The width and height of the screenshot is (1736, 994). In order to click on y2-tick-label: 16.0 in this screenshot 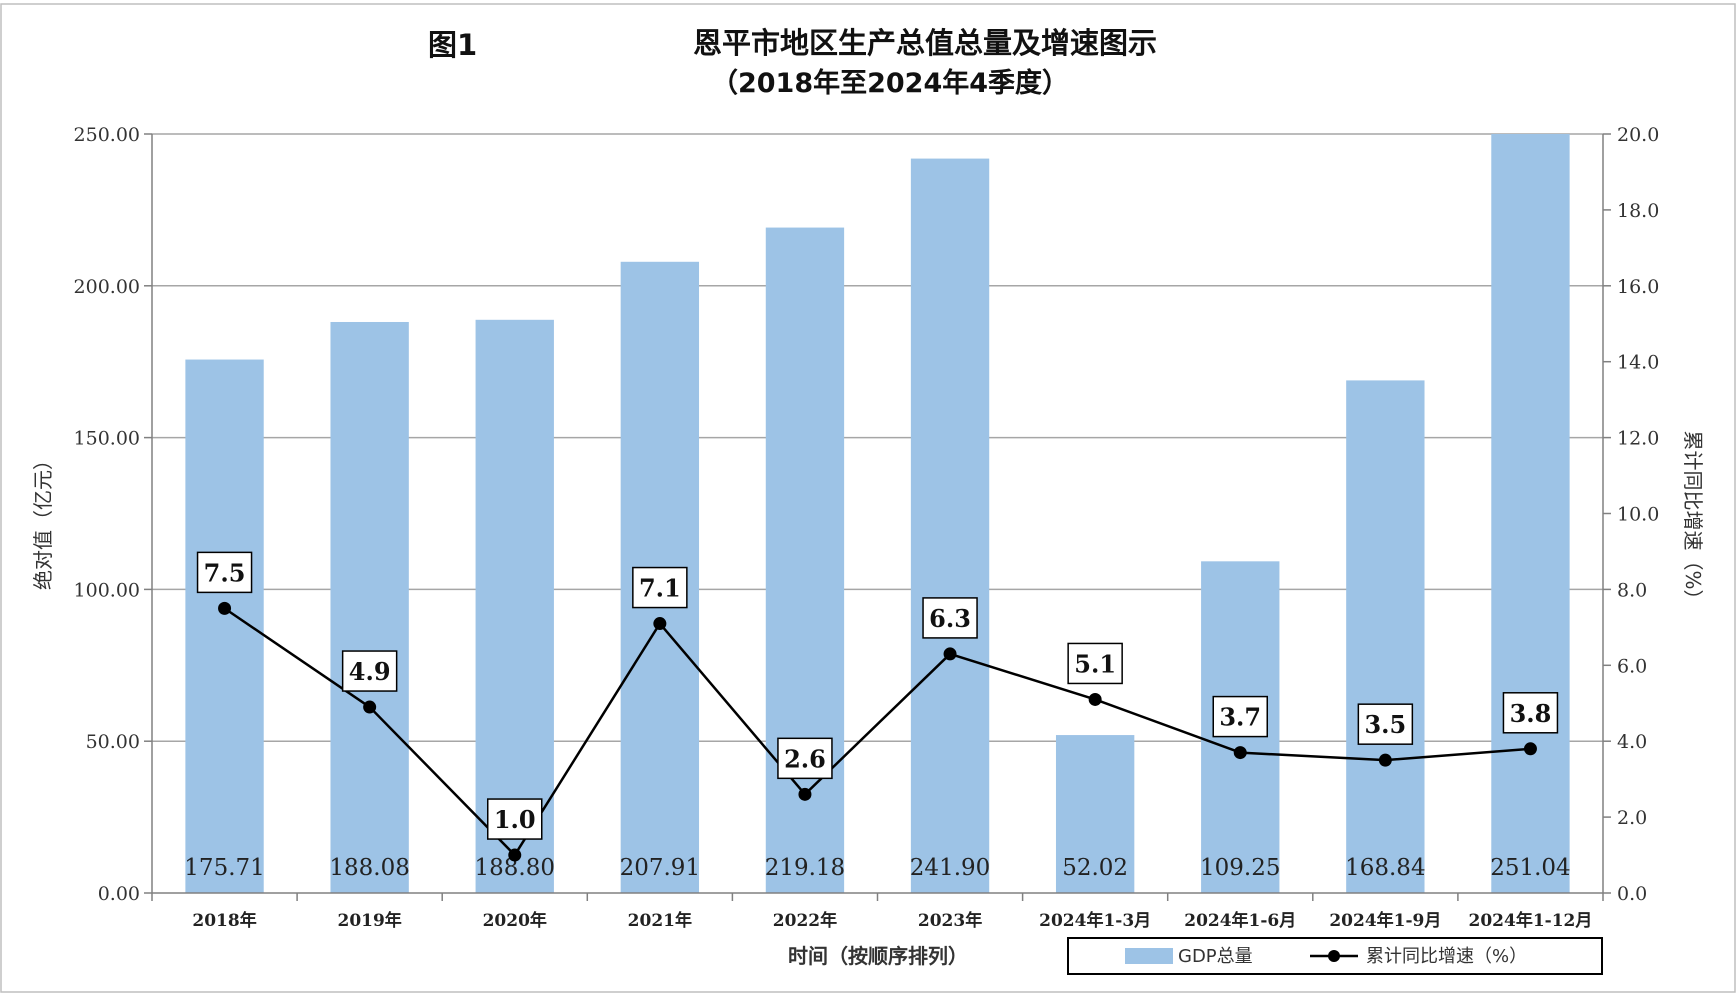, I will do `click(1638, 287)`.